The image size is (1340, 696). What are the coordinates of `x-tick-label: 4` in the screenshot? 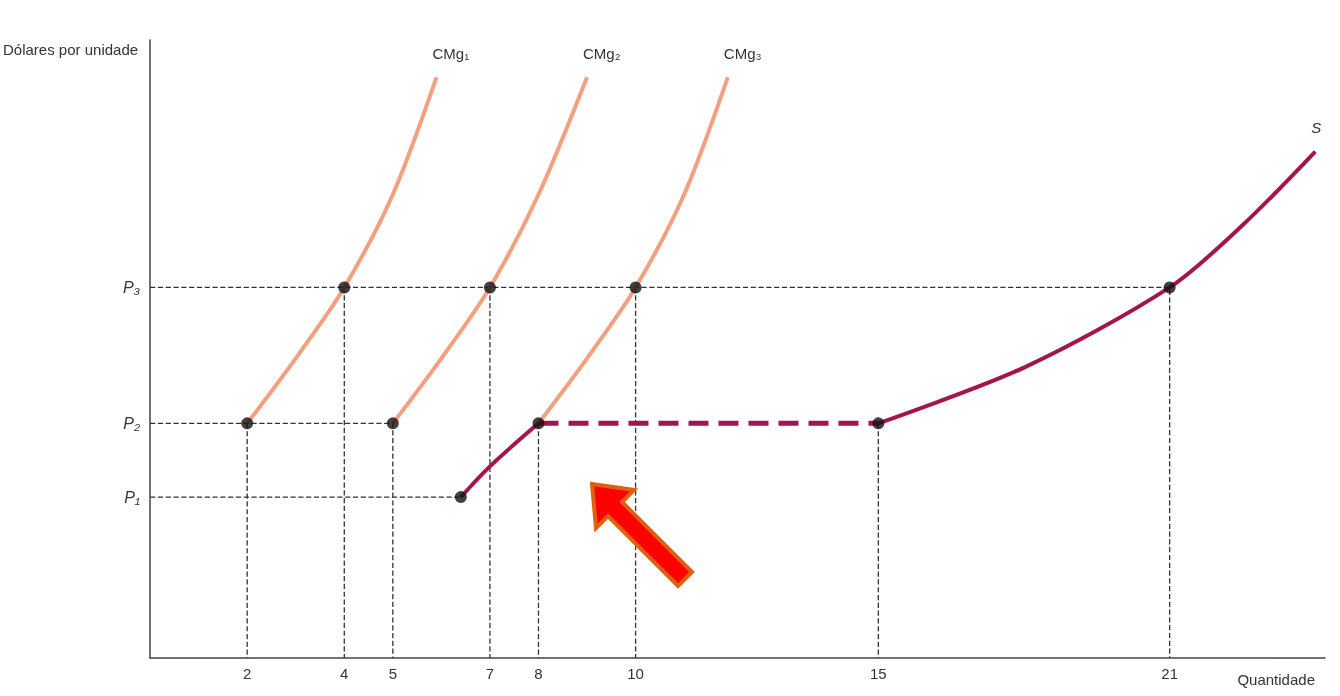 It's located at (344, 673).